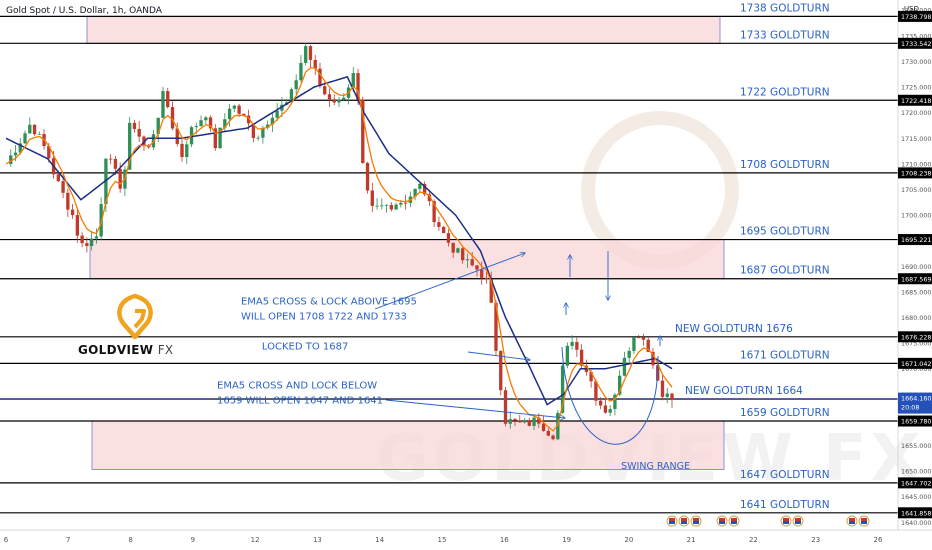 The width and height of the screenshot is (932, 550). Describe the element at coordinates (6, 540) in the screenshot. I see `time-tick-label: 6` at that location.